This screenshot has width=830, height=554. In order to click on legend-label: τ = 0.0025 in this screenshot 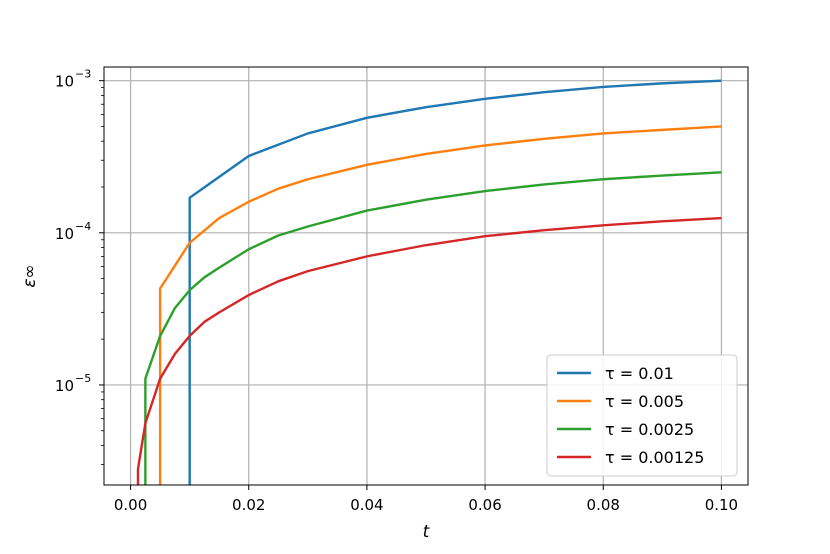, I will do `click(649, 429)`.